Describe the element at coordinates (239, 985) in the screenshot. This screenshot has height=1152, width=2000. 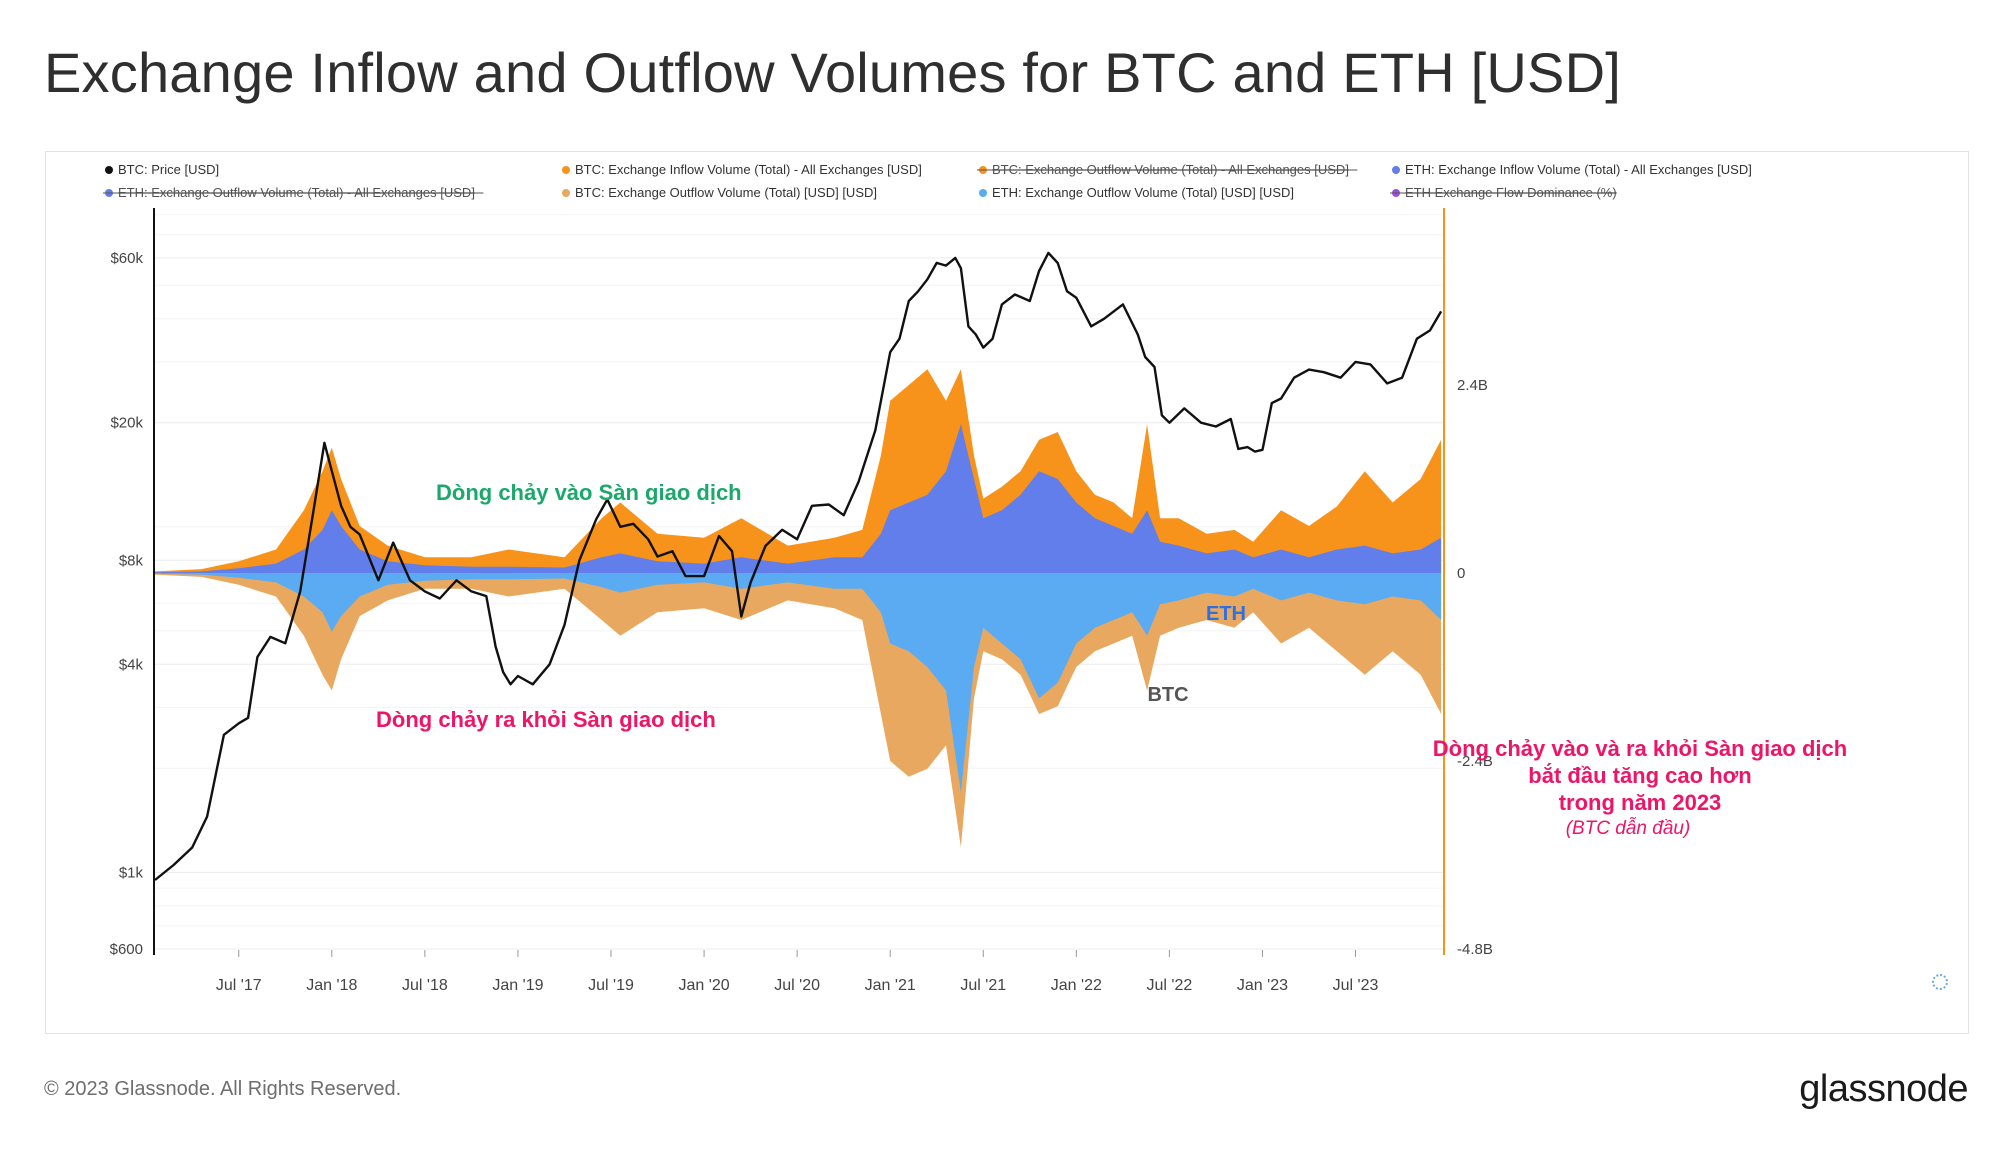
I see `x-tick-label-0: Jul '17` at that location.